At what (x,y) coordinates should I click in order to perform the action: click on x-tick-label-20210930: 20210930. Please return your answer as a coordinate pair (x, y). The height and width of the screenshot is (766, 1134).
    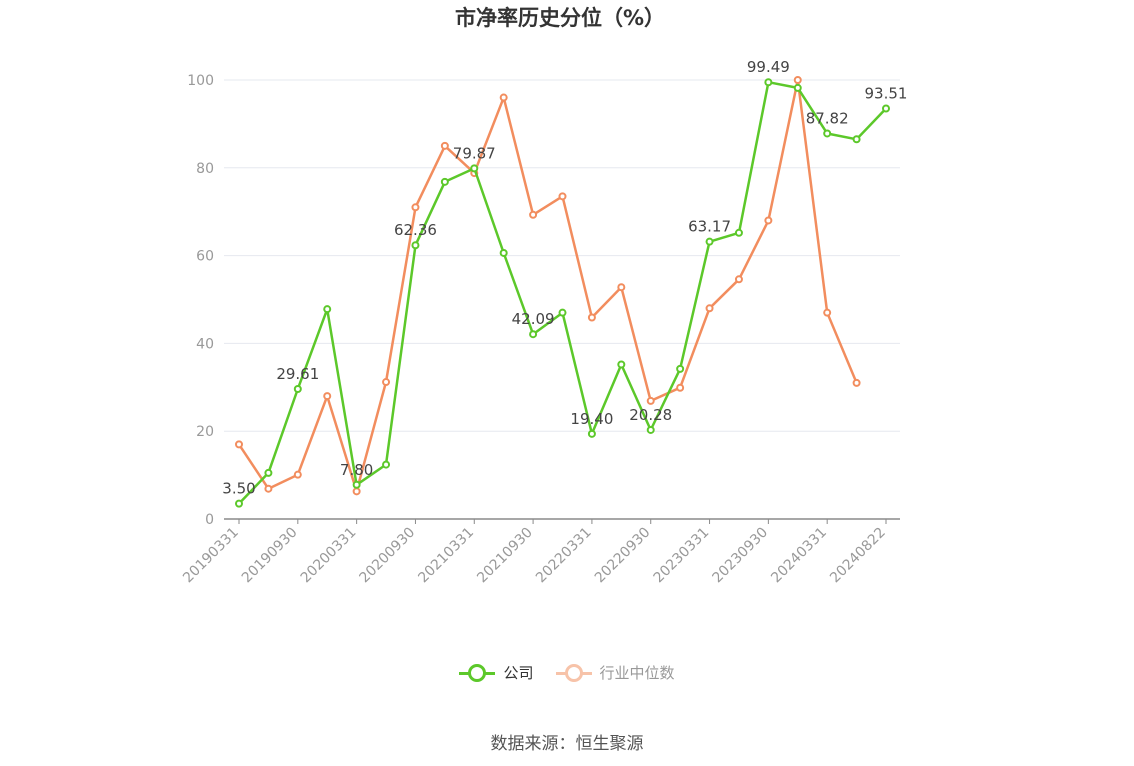
    Looking at the image, I should click on (505, 556).